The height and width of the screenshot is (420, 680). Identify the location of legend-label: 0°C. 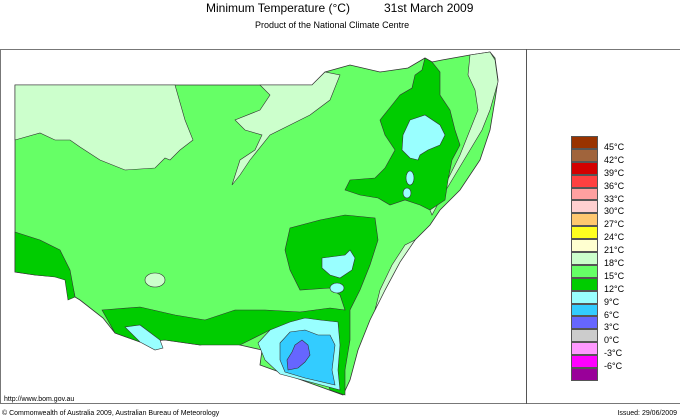
(612, 340).